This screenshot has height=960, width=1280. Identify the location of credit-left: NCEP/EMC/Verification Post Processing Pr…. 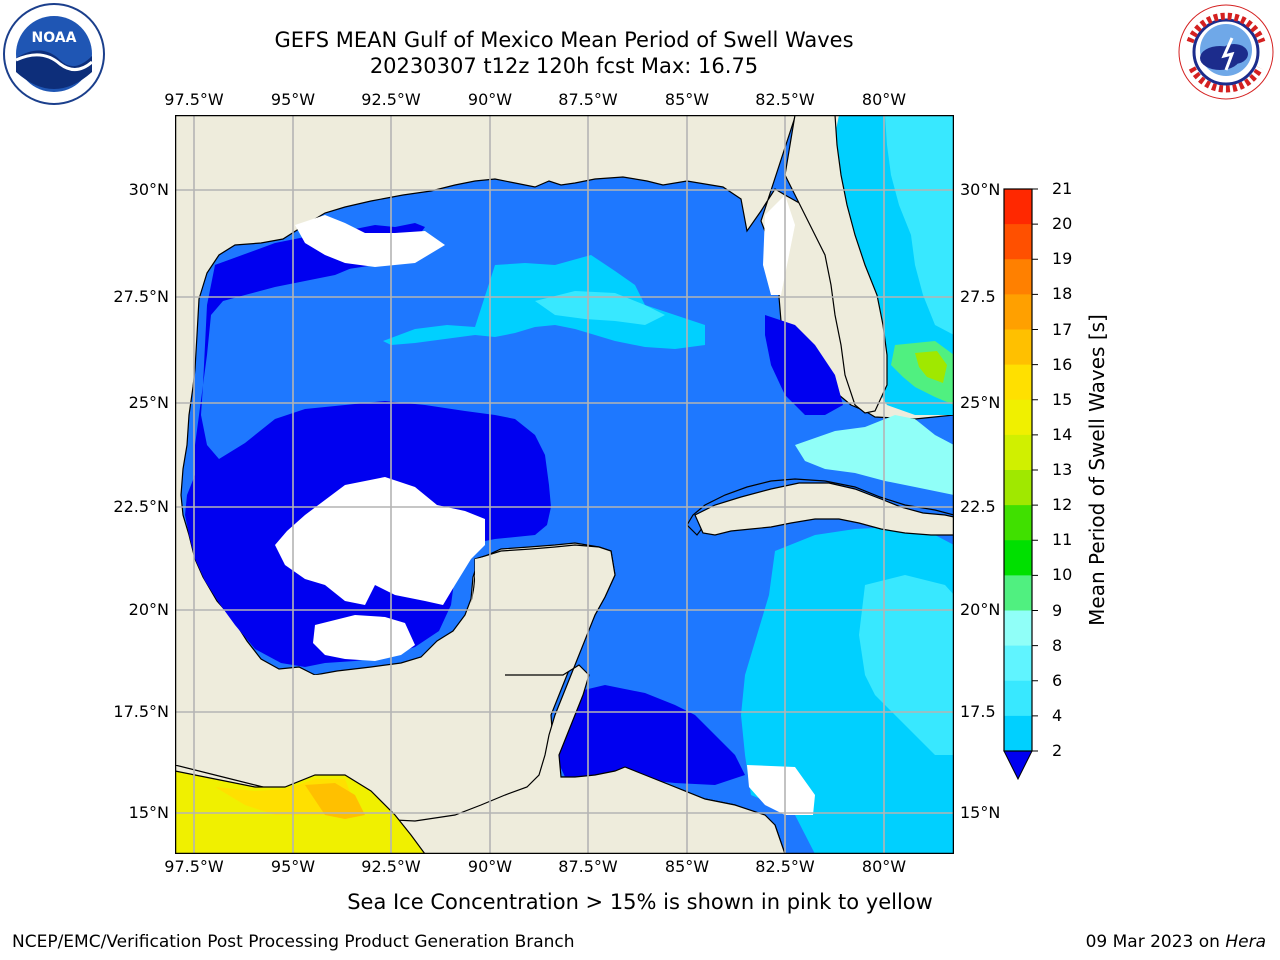
(293, 942).